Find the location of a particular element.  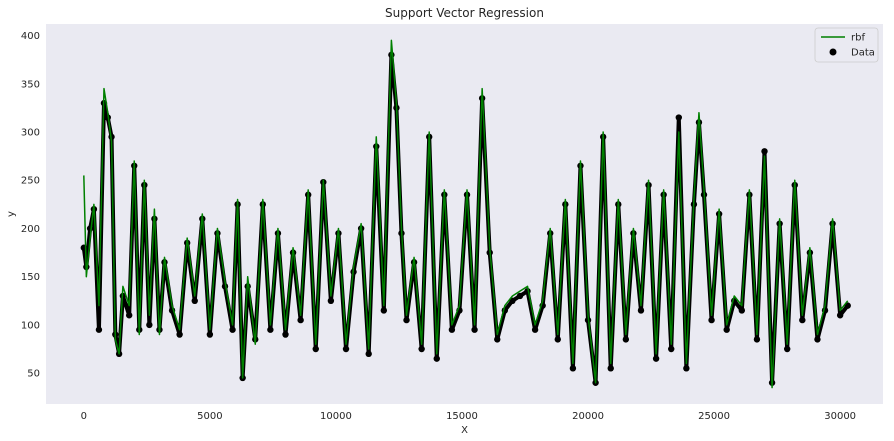

y-axis-label: y is located at coordinates (11, 214).